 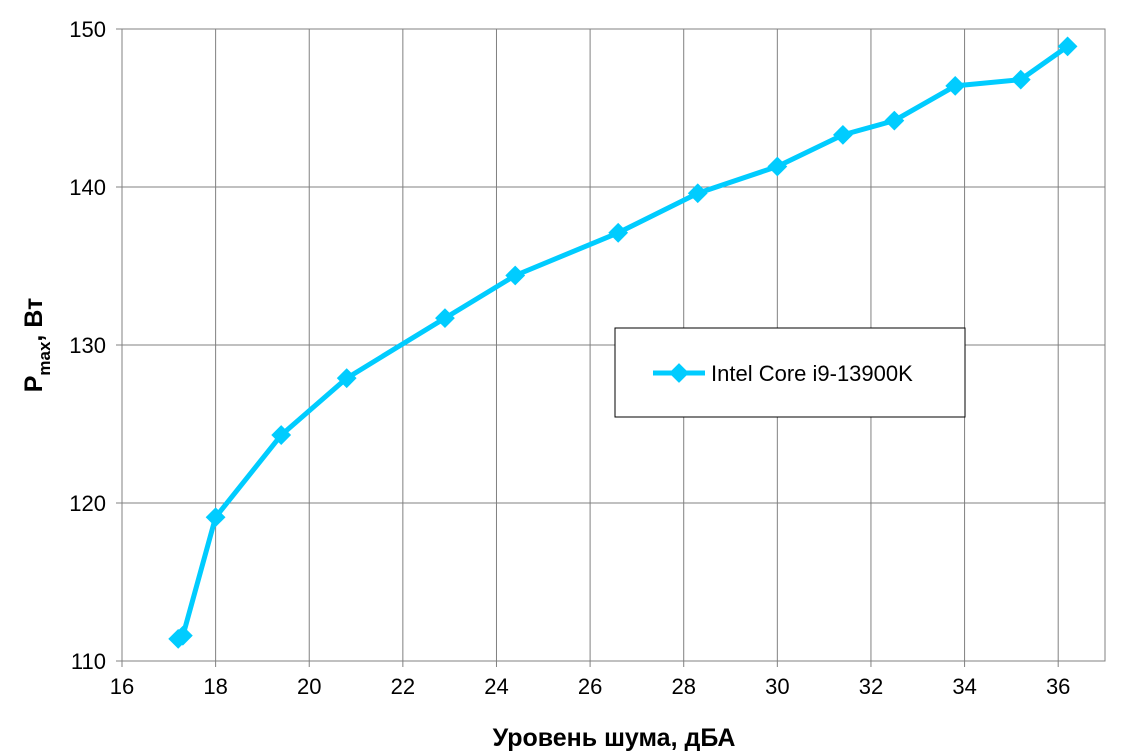 What do you see at coordinates (34, 320) in the screenshot?
I see `y-axis-title-rest: , Вт` at bounding box center [34, 320].